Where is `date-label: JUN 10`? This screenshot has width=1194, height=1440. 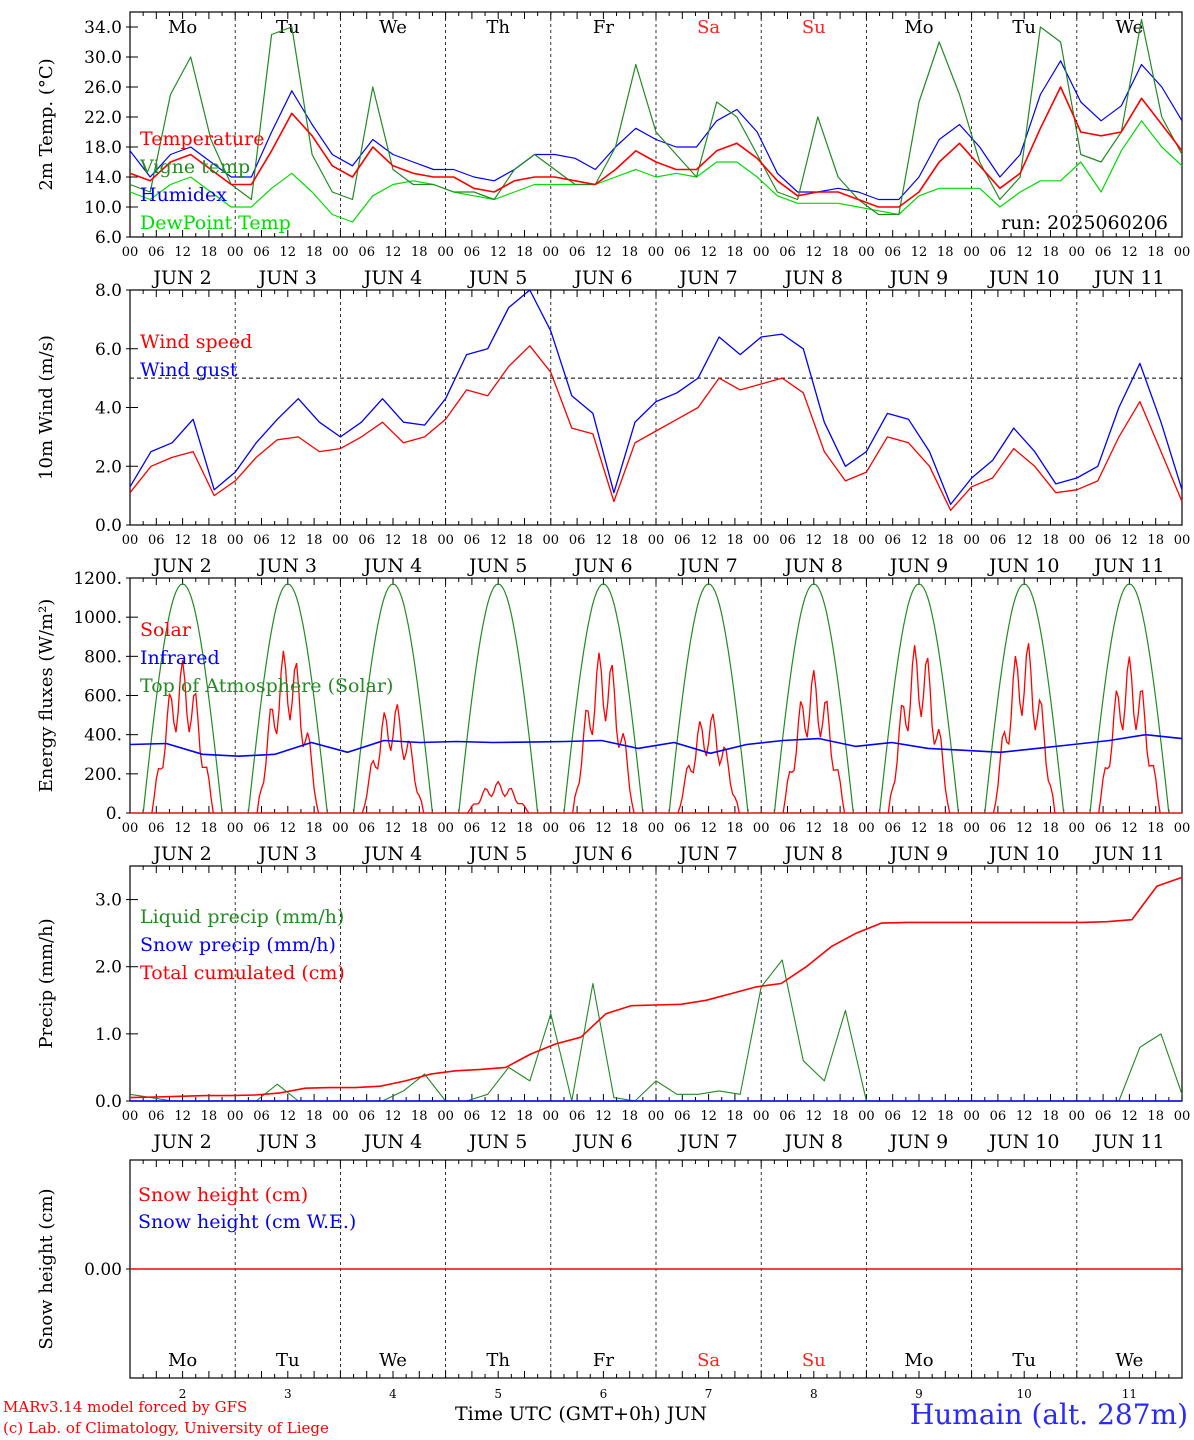 date-label: JUN 10 is located at coordinates (1023, 1142).